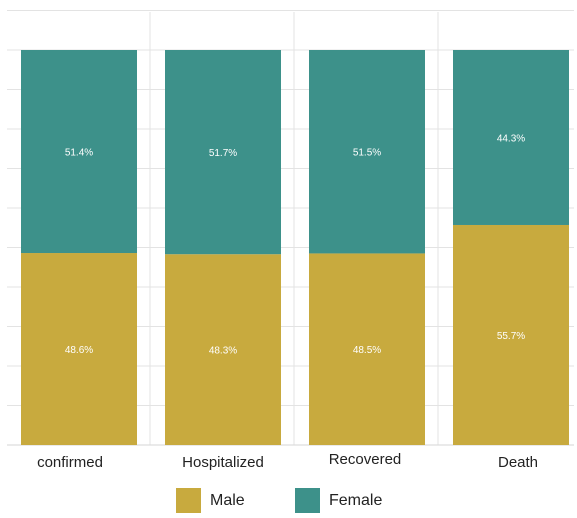 The image size is (577, 518). I want to click on category-label-death: Death, so click(518, 462).